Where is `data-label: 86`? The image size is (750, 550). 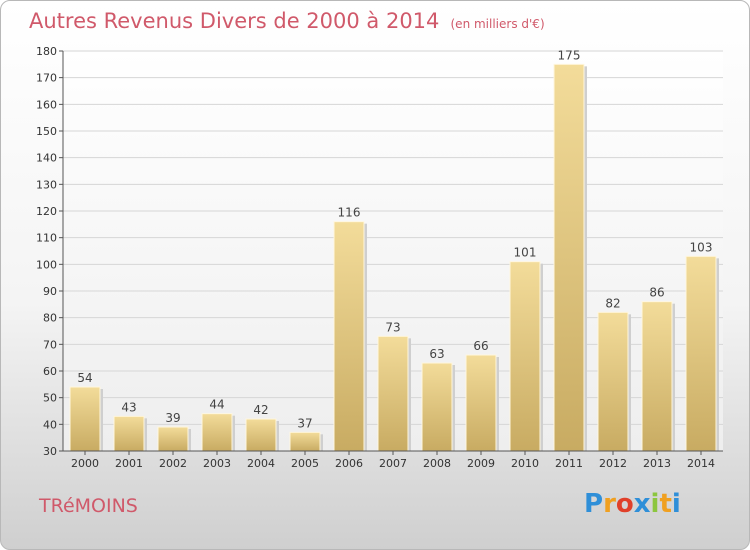 data-label: 86 is located at coordinates (656, 293).